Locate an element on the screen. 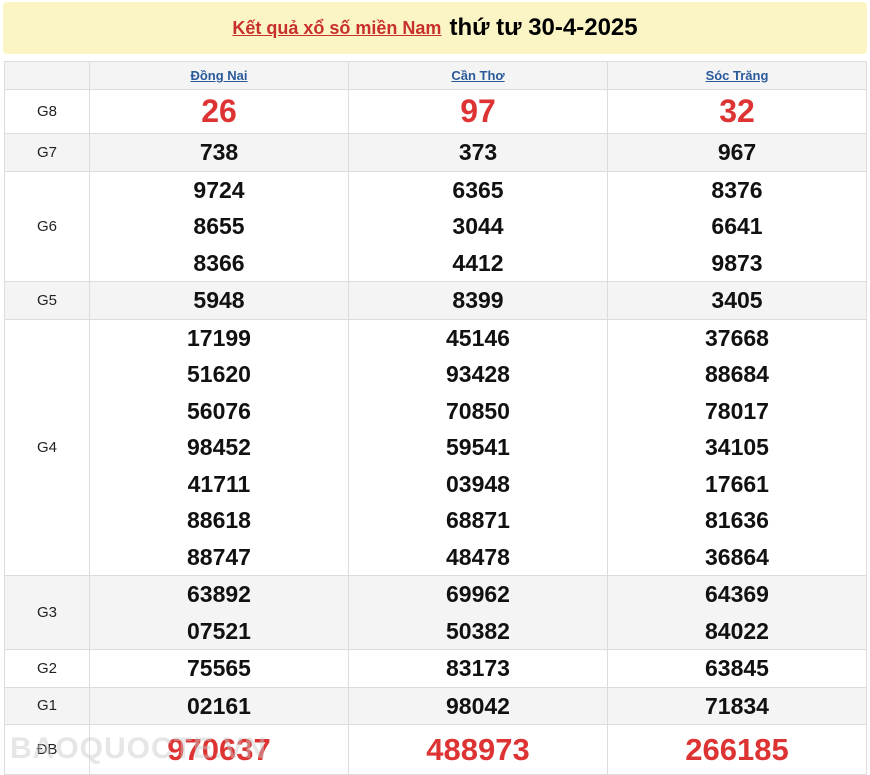  results-link: Kết quả xổ số miền Nam is located at coordinates (337, 27).